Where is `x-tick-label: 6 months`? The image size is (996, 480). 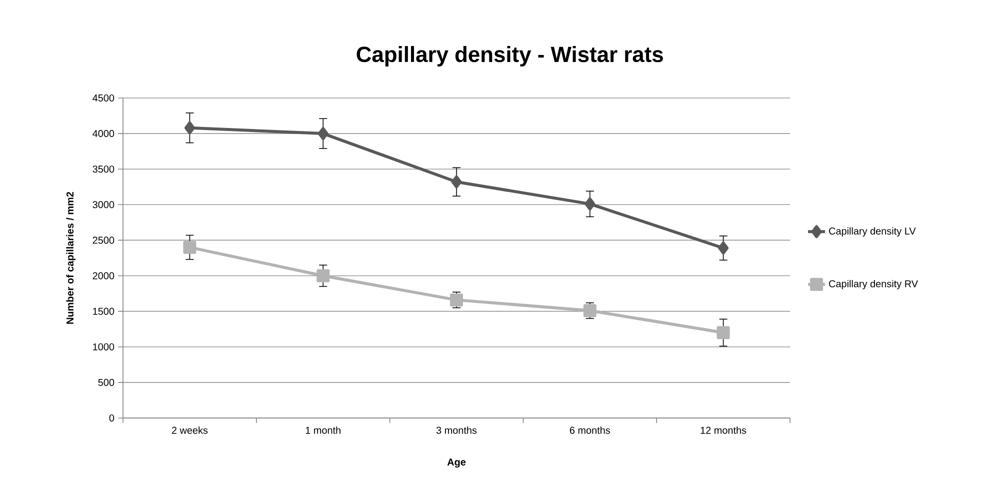
x-tick-label: 6 months is located at coordinates (590, 430).